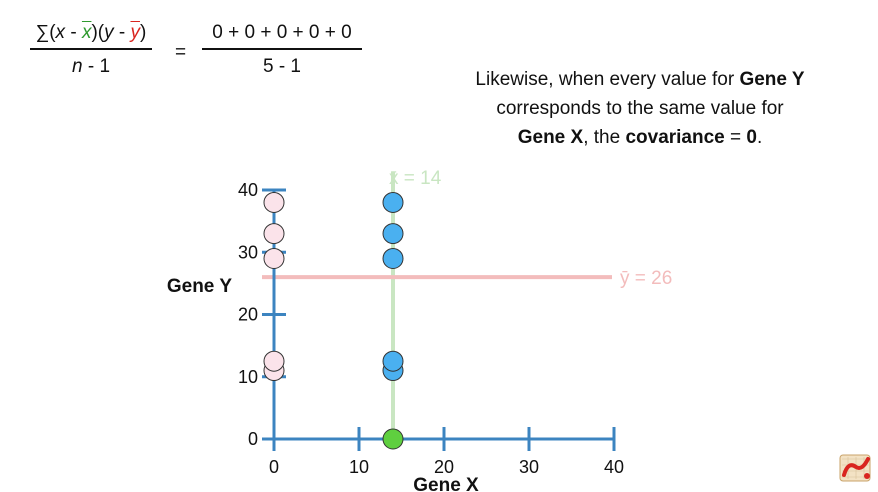 The image size is (878, 492). What do you see at coordinates (735, 137) in the screenshot?
I see `text-run: =` at bounding box center [735, 137].